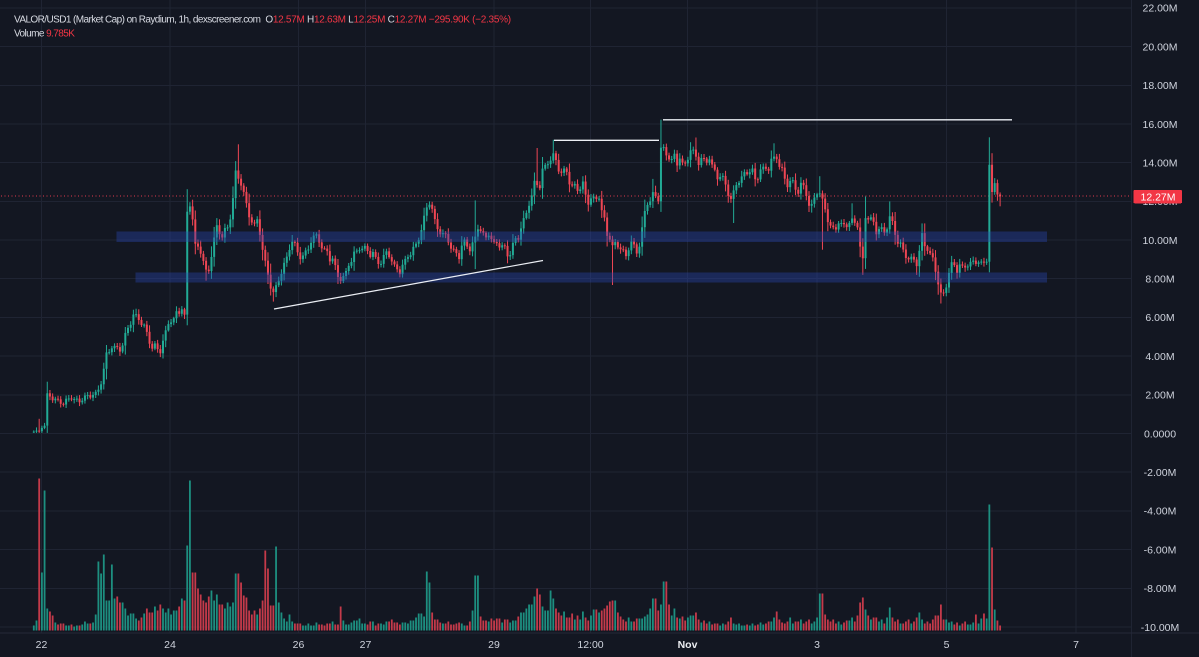  I want to click on svg-text: 16.00M, so click(1159, 125).